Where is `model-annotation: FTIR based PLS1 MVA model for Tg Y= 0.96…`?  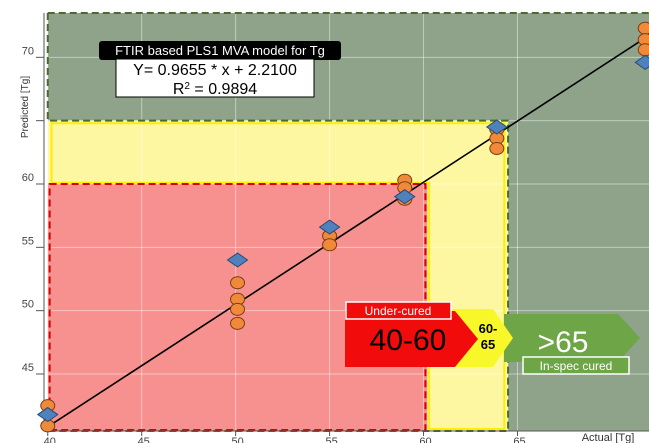 model-annotation: FTIR based PLS1 MVA model for Tg Y= 0.96… is located at coordinates (220, 69).